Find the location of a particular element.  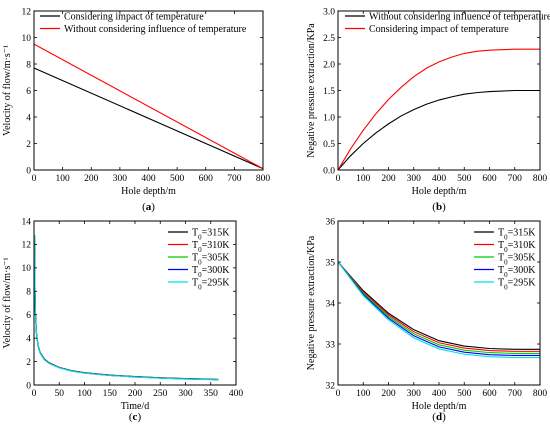

y-tick-label: 33 is located at coordinates (331, 345).